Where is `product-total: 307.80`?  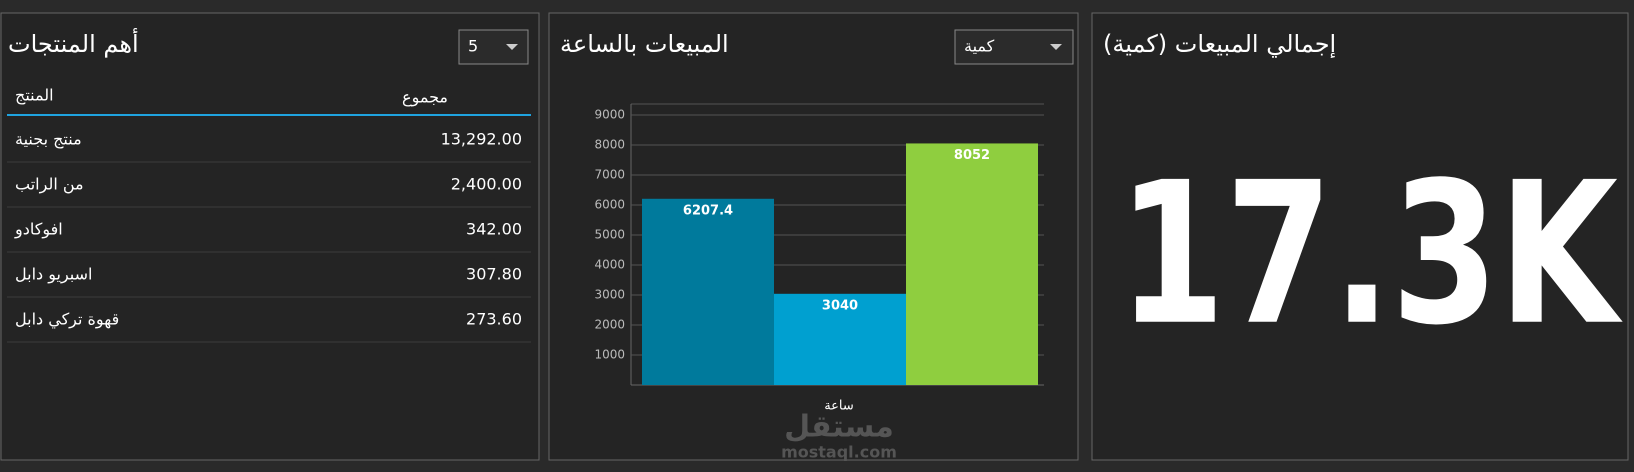
product-total: 307.80 is located at coordinates (494, 274).